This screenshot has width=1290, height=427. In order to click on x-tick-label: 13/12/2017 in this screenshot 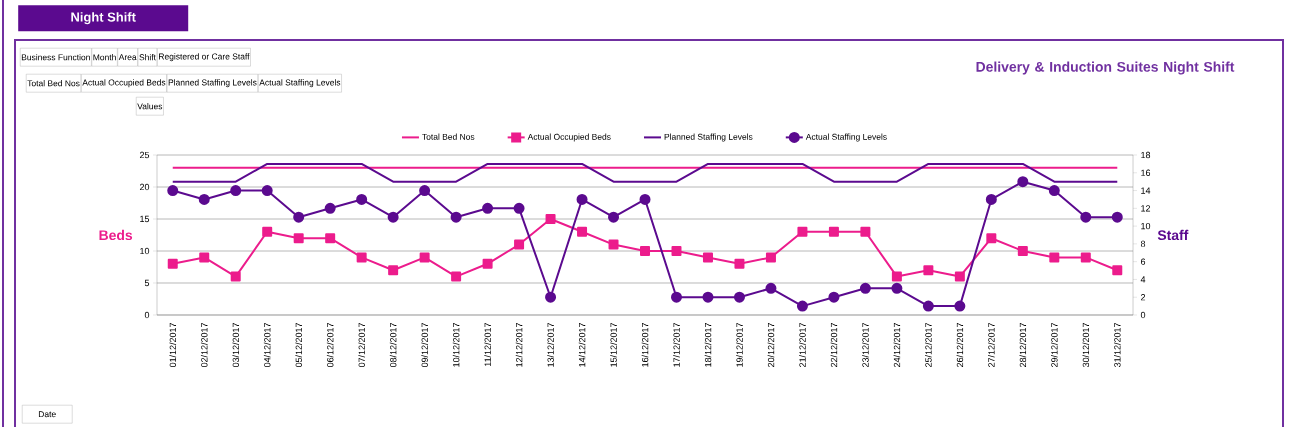, I will do `click(550, 344)`.